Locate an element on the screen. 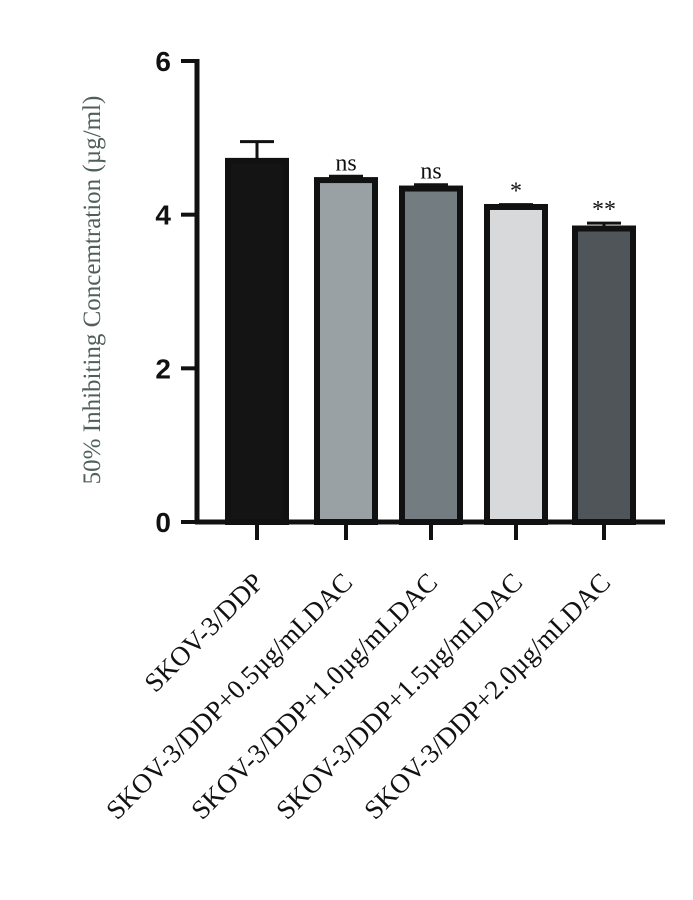 This screenshot has height=900, width=693. y-tick-label: 2 is located at coordinates (163, 368).